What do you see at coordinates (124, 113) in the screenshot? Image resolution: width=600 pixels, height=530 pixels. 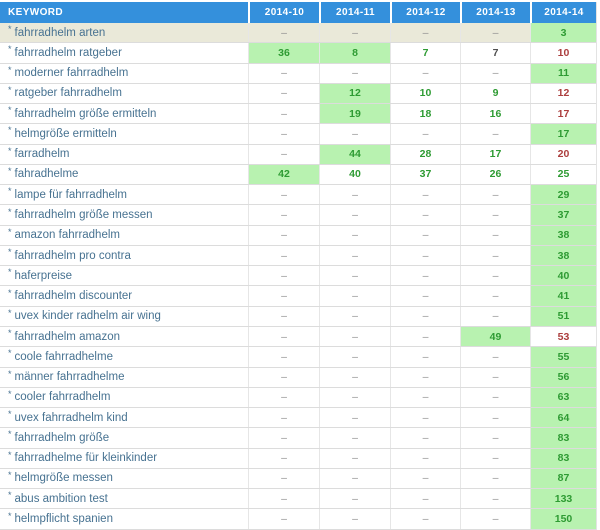 I see `keyword-link: * fahrradhelm größe ermitteln` at bounding box center [124, 113].